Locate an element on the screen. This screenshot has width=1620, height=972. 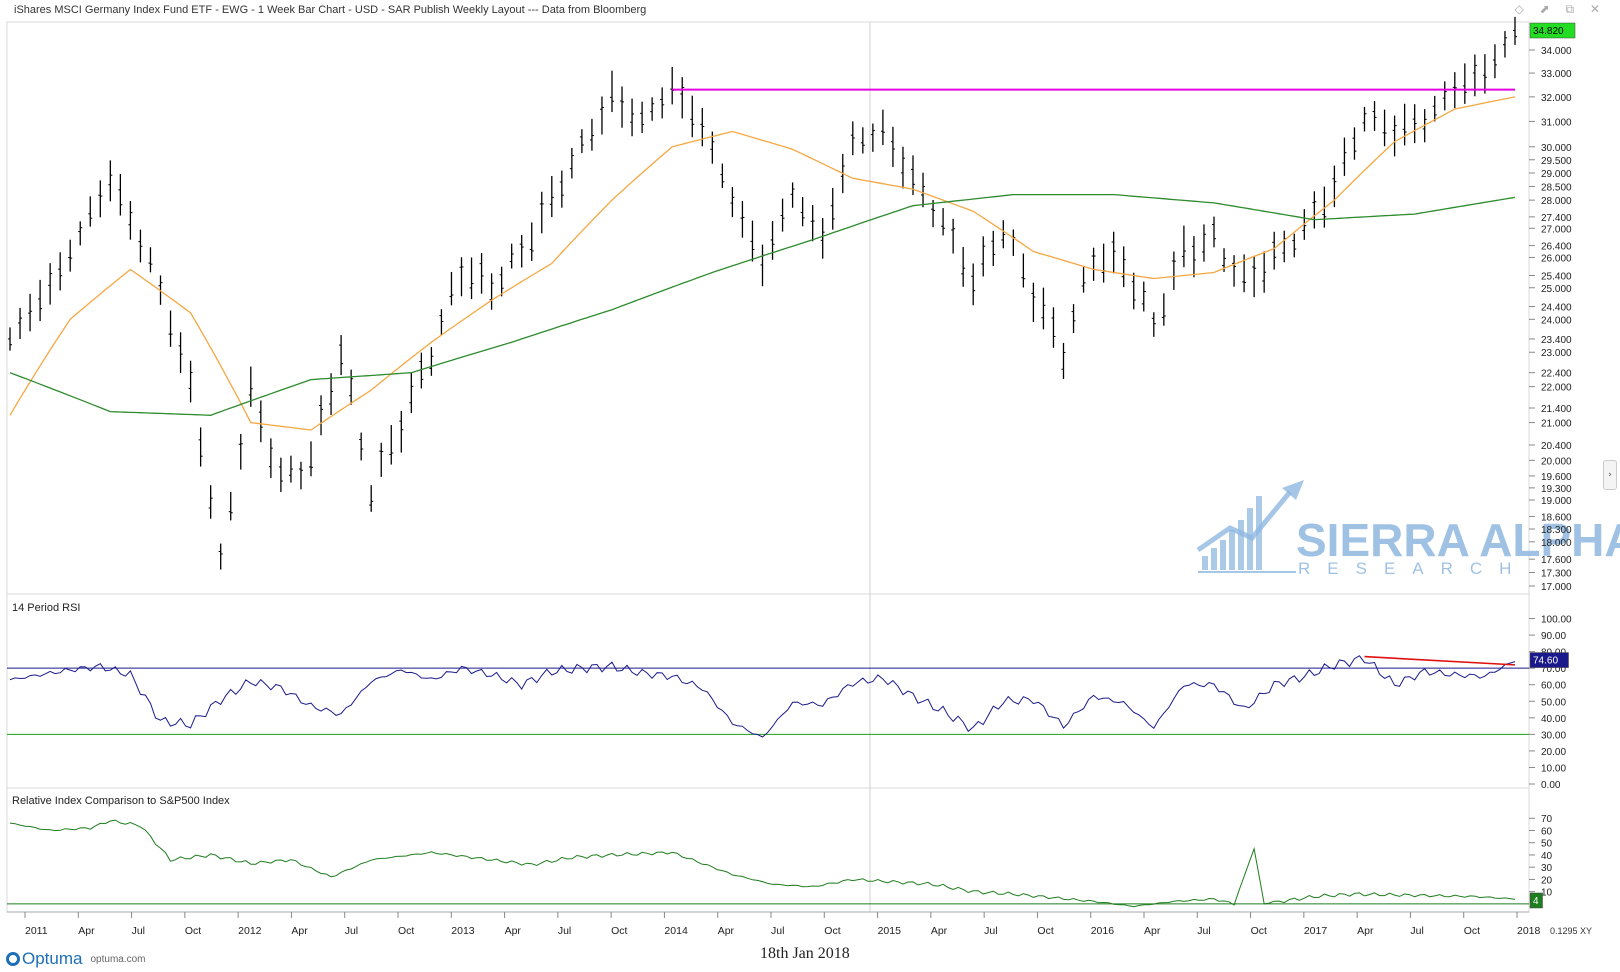
price-axis-tick-label: 18.600 is located at coordinates (1556, 517).